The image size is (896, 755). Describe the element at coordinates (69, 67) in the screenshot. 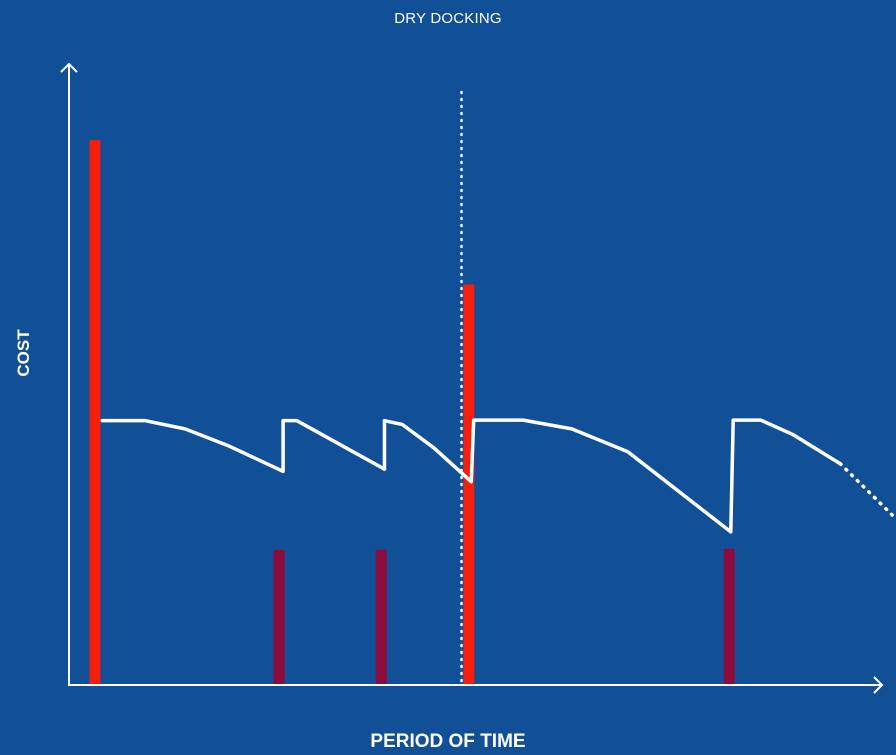

I see `y-axis-arrow-icon` at that location.